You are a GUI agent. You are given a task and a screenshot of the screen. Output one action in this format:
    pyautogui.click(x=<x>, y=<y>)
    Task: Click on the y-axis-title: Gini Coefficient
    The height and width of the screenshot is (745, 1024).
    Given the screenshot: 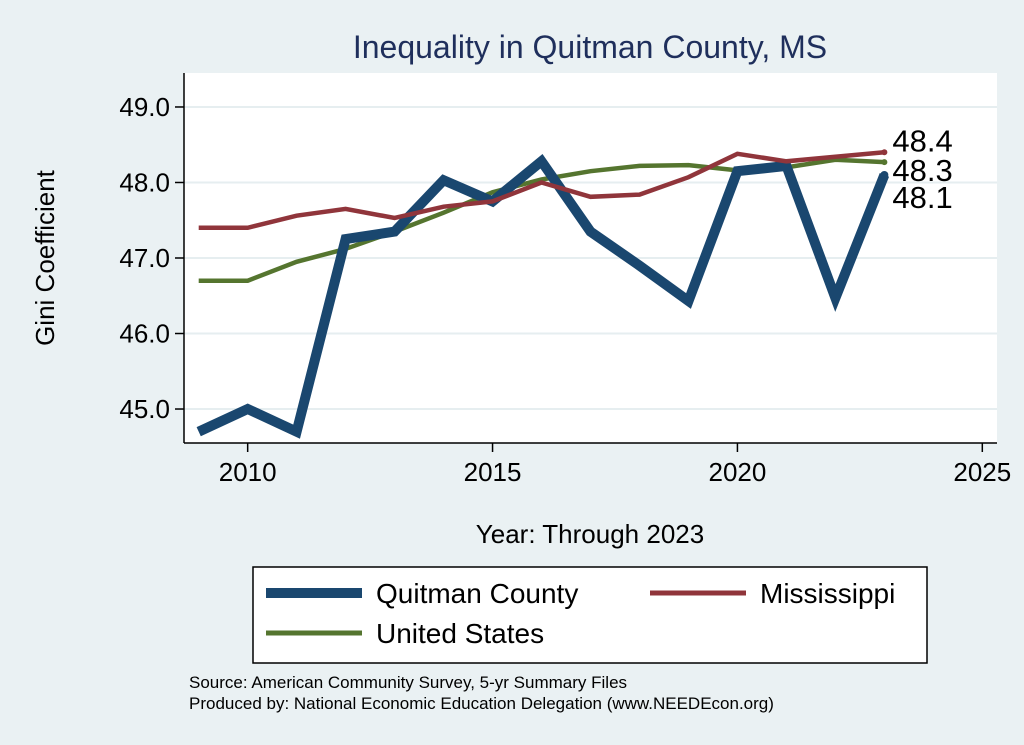 What is the action you would take?
    pyautogui.click(x=45, y=257)
    